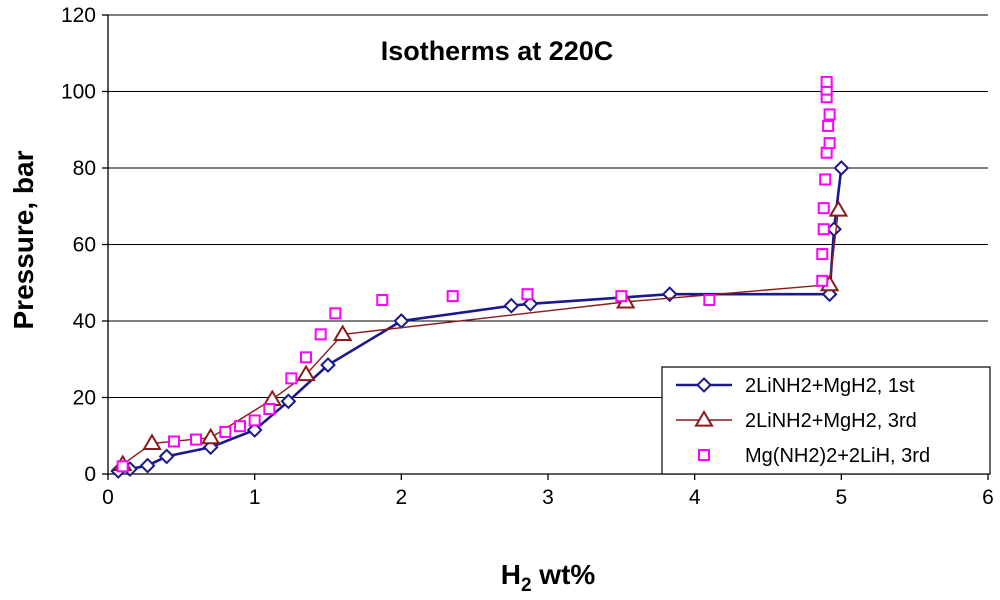  Describe the element at coordinates (23, 239) in the screenshot. I see `y-axis-label: Pressure, bar` at that location.